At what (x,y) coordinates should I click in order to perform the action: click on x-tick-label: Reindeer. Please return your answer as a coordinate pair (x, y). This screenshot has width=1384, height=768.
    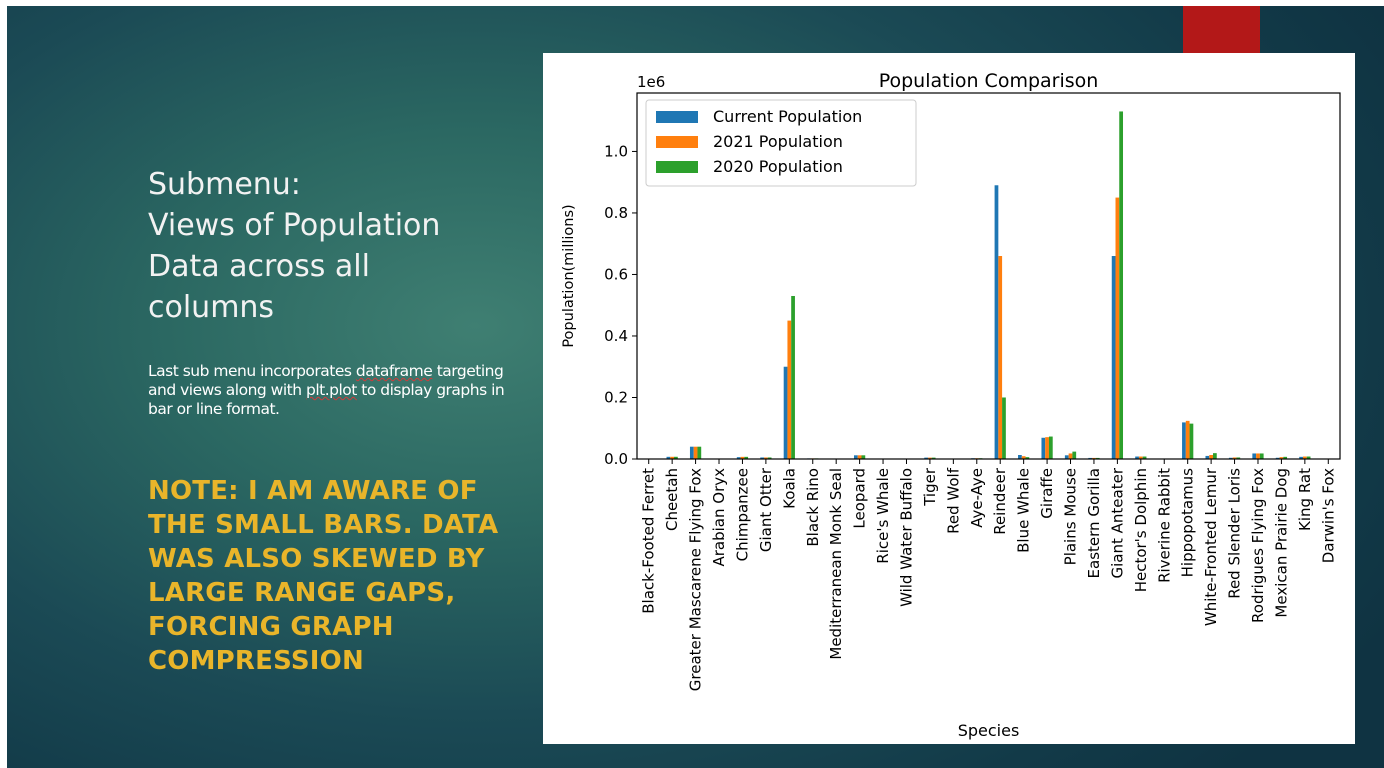
    Looking at the image, I should click on (1000, 501).